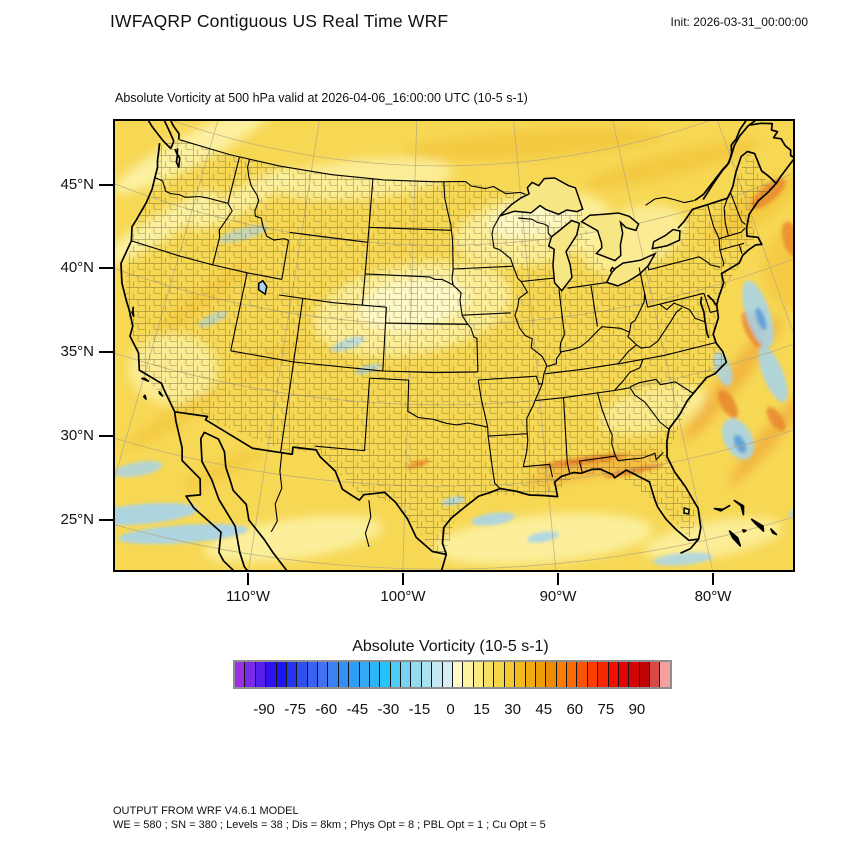  Describe the element at coordinates (481, 709) in the screenshot. I see `colorbar-tick-label: 15` at that location.